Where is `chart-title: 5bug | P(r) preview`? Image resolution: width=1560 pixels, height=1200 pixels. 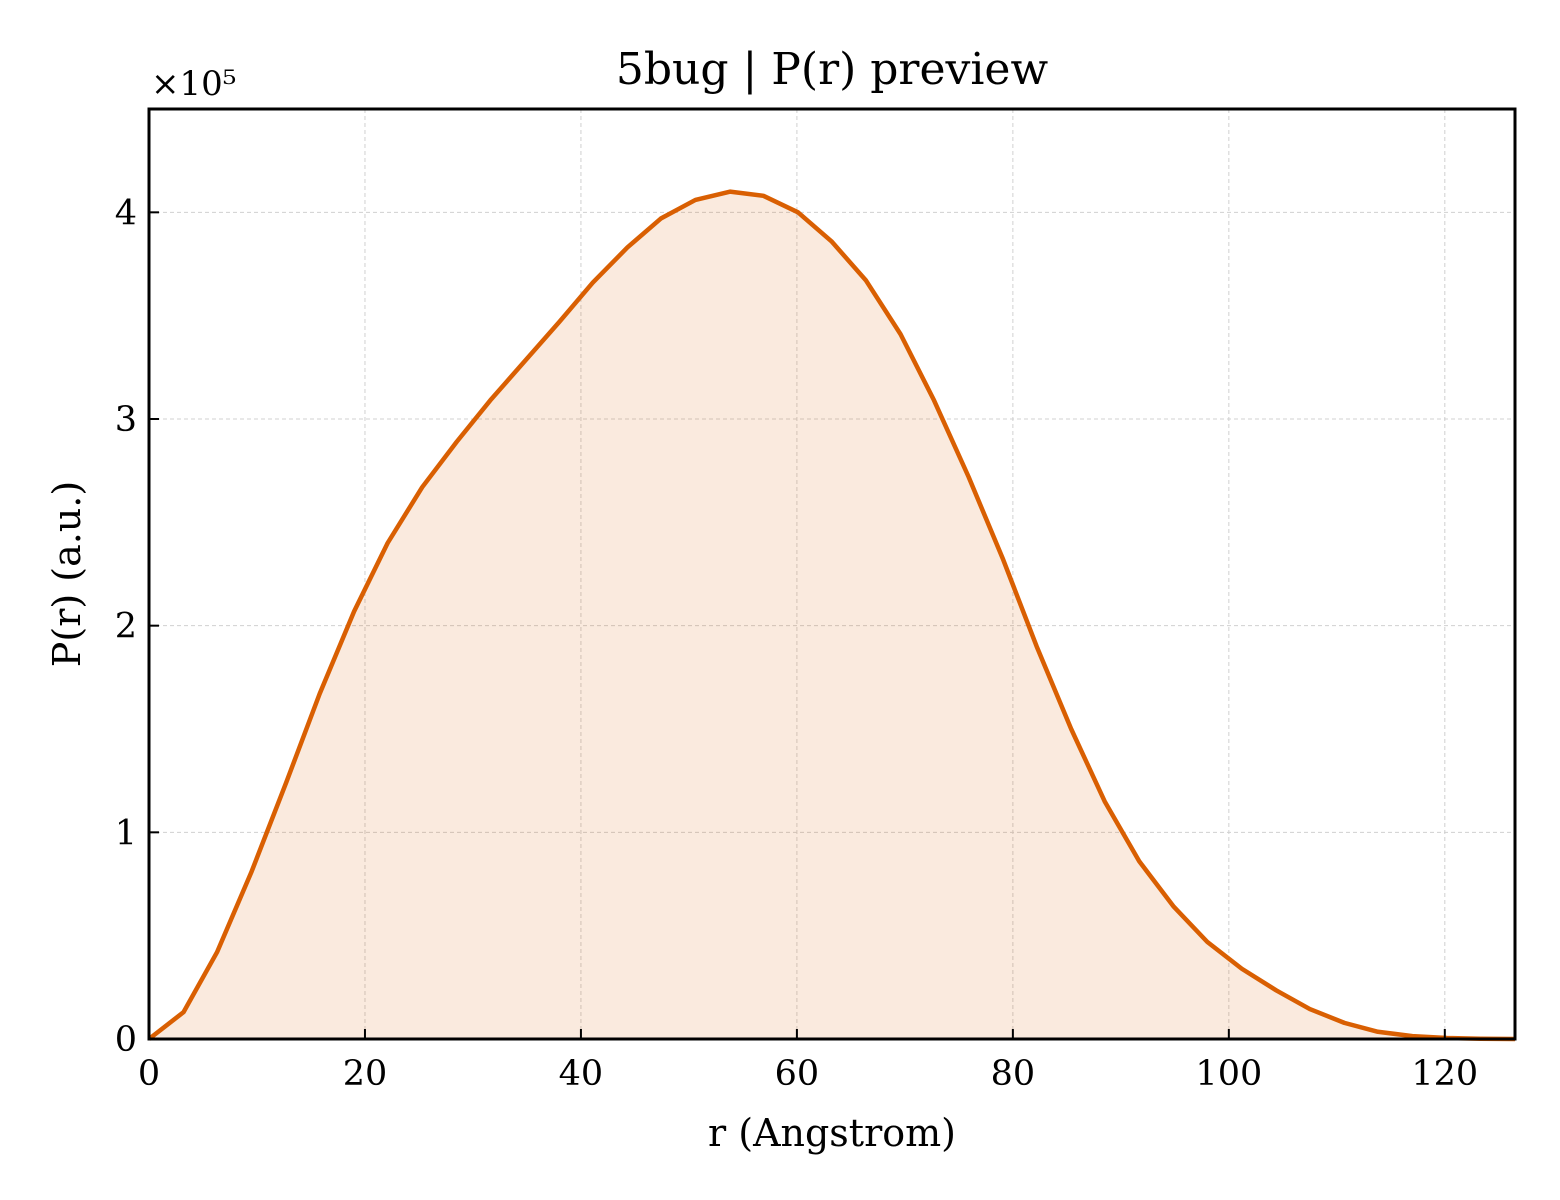 chart-title: 5bug | P(r) preview is located at coordinates (832, 69).